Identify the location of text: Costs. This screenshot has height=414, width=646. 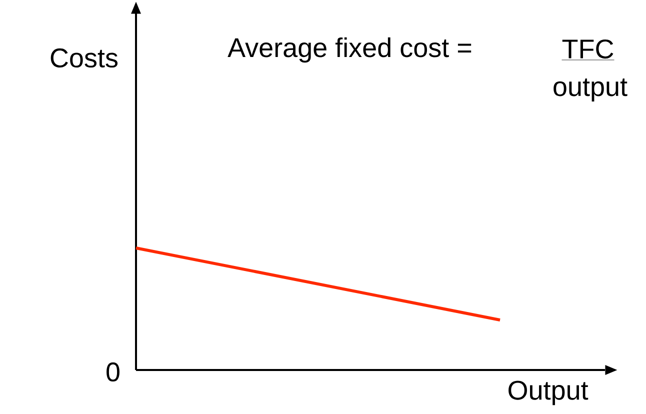
(84, 58).